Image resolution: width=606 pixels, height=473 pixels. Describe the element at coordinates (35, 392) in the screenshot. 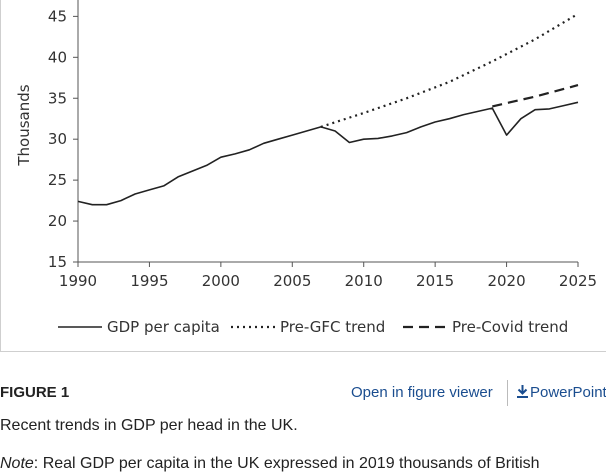

I see `figure-label: FIGURE 1` at that location.